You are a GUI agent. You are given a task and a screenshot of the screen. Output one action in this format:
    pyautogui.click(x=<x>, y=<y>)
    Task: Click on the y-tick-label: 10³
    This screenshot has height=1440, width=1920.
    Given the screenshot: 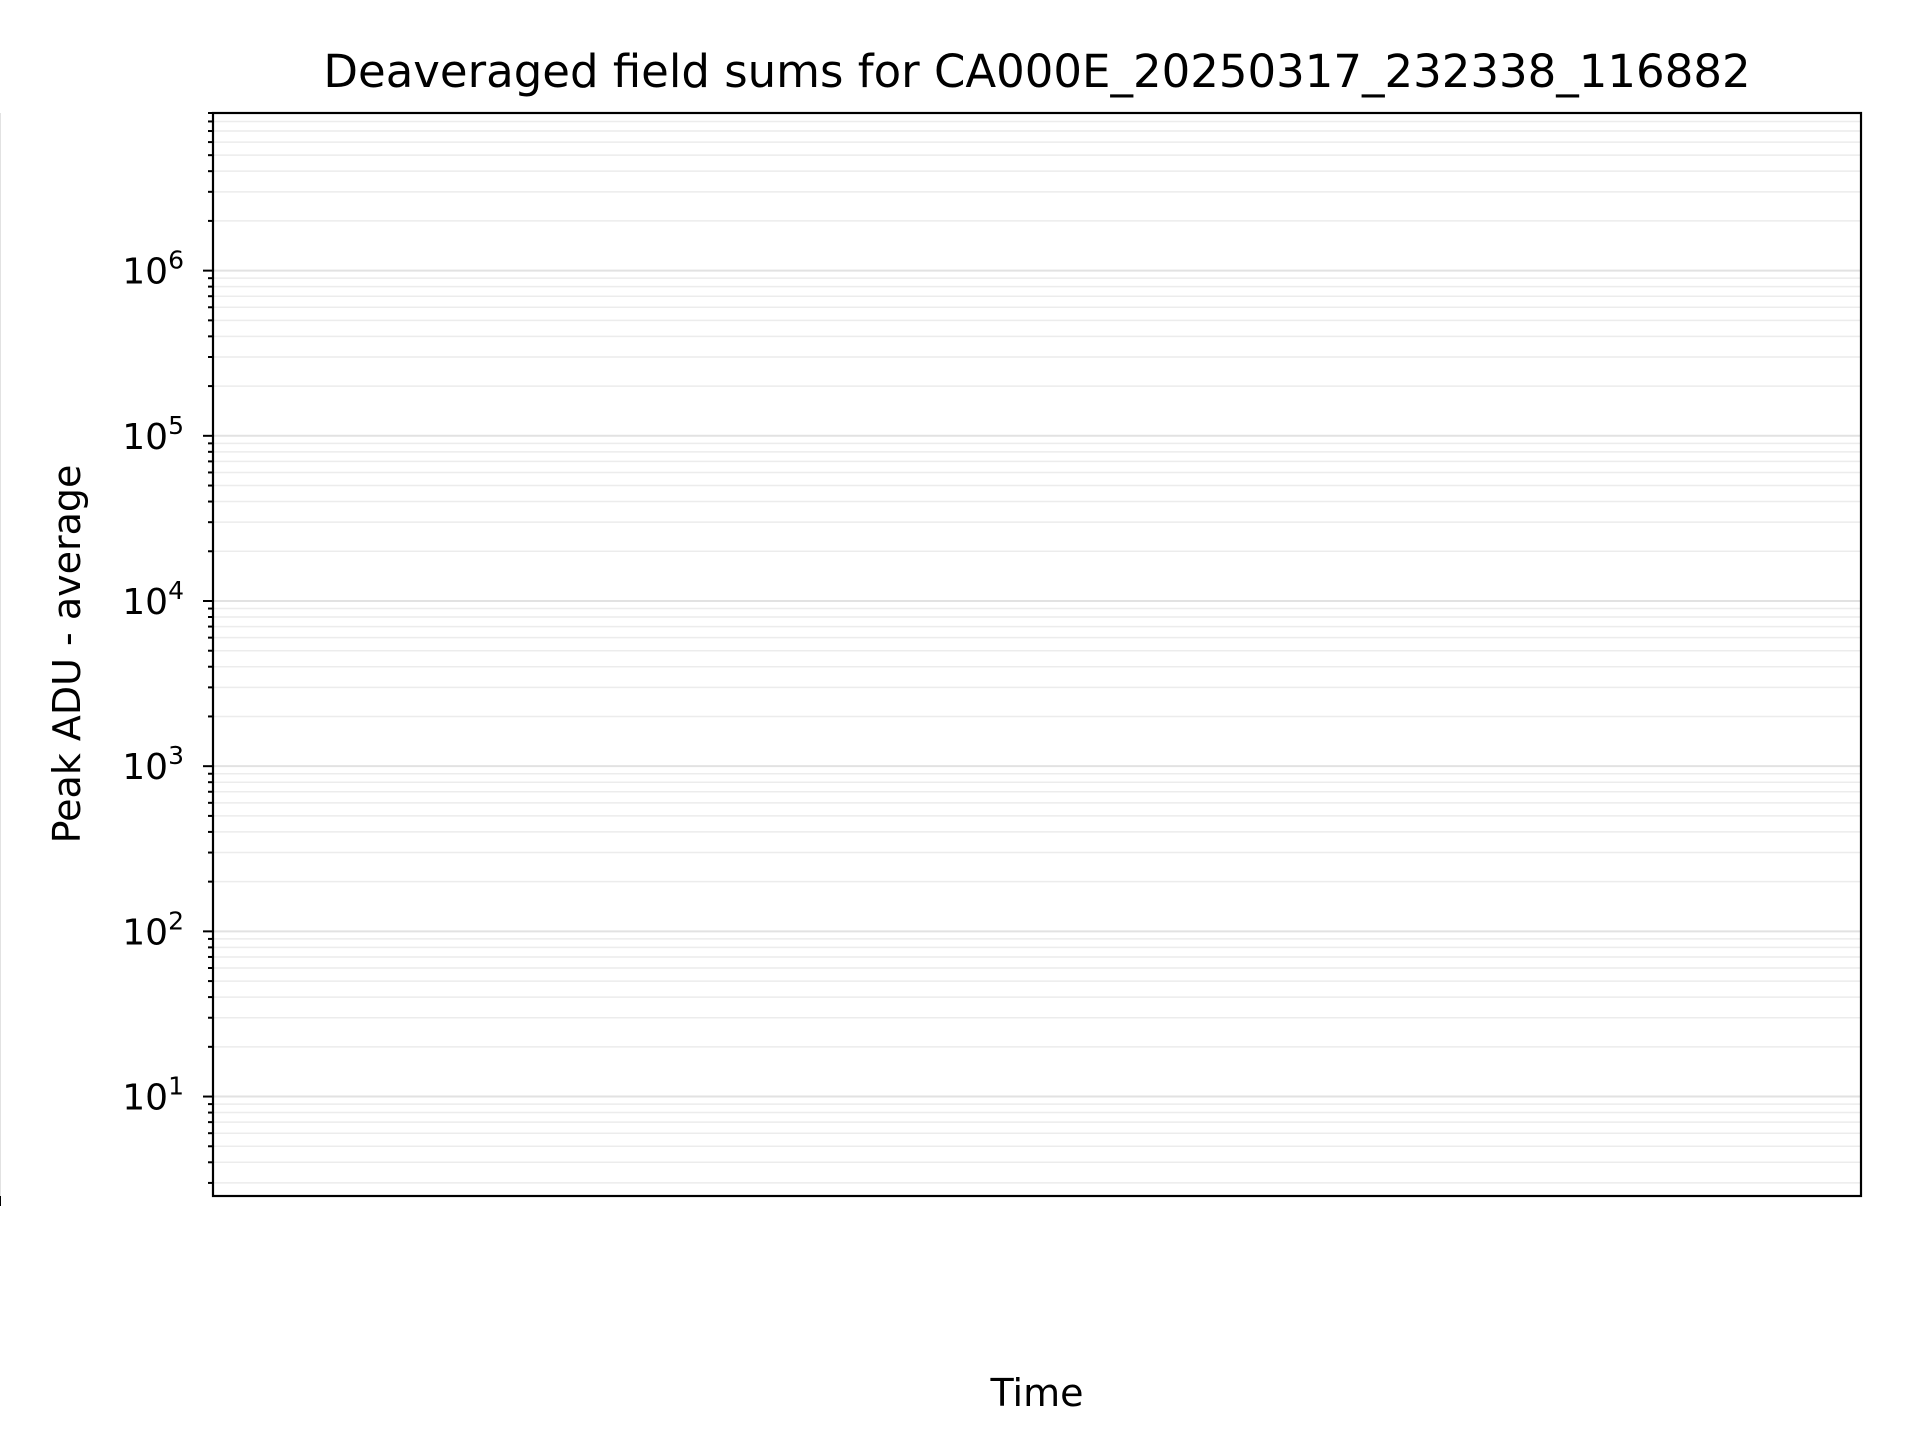 What is the action you would take?
    pyautogui.click(x=153, y=764)
    